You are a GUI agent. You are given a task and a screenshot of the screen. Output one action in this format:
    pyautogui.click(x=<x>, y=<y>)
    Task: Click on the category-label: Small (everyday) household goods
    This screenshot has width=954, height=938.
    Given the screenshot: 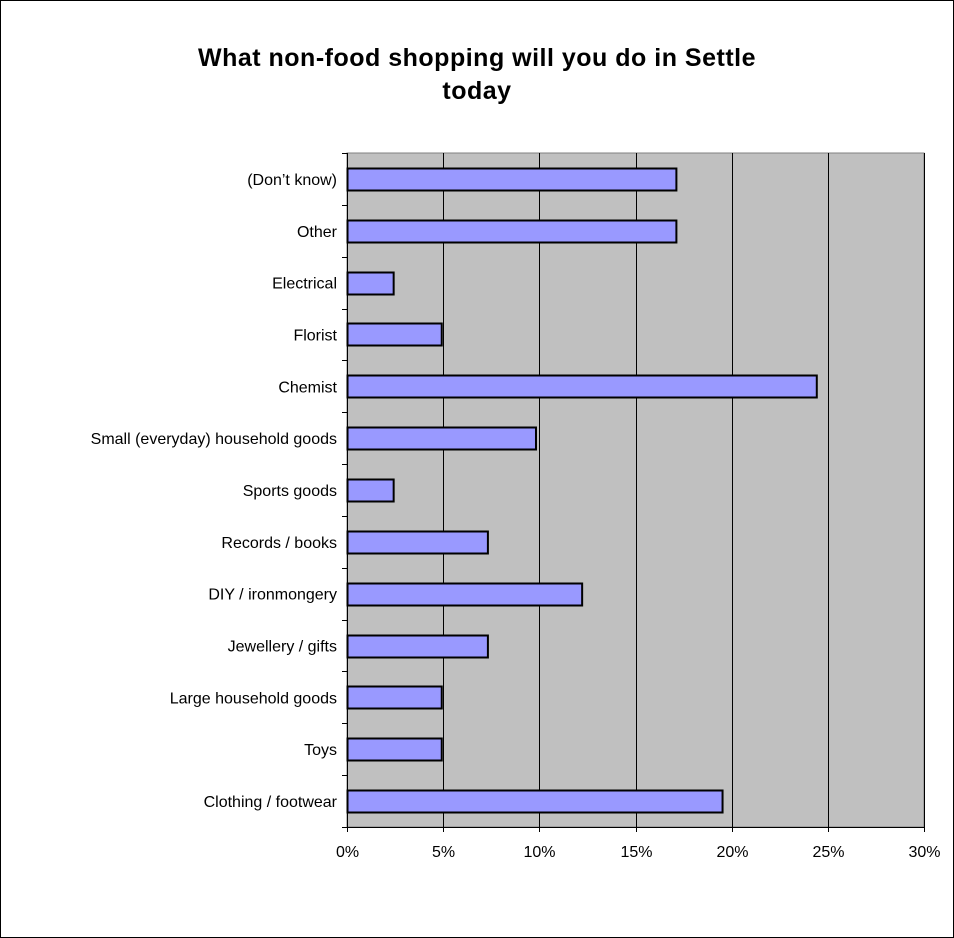 What is the action you would take?
    pyautogui.click(x=214, y=439)
    